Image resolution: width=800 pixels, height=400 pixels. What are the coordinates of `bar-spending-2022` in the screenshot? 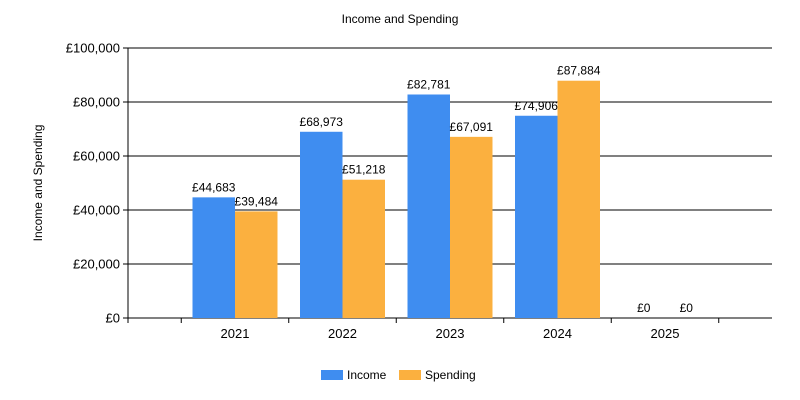 It's located at (363, 248).